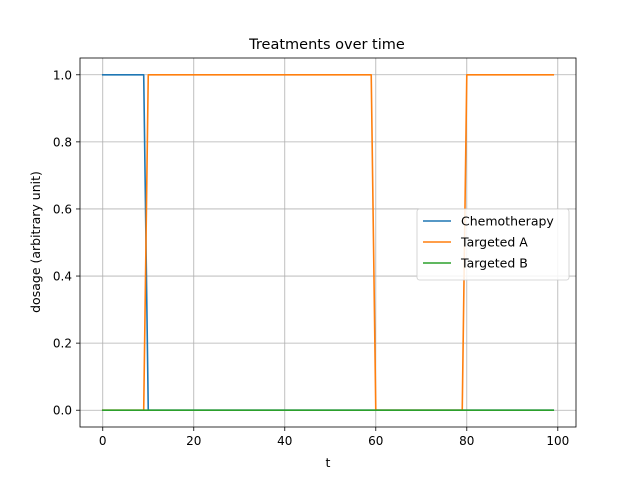 The image size is (640, 480). Describe the element at coordinates (62, 344) in the screenshot. I see `y-tick-label: 0.2` at that location.